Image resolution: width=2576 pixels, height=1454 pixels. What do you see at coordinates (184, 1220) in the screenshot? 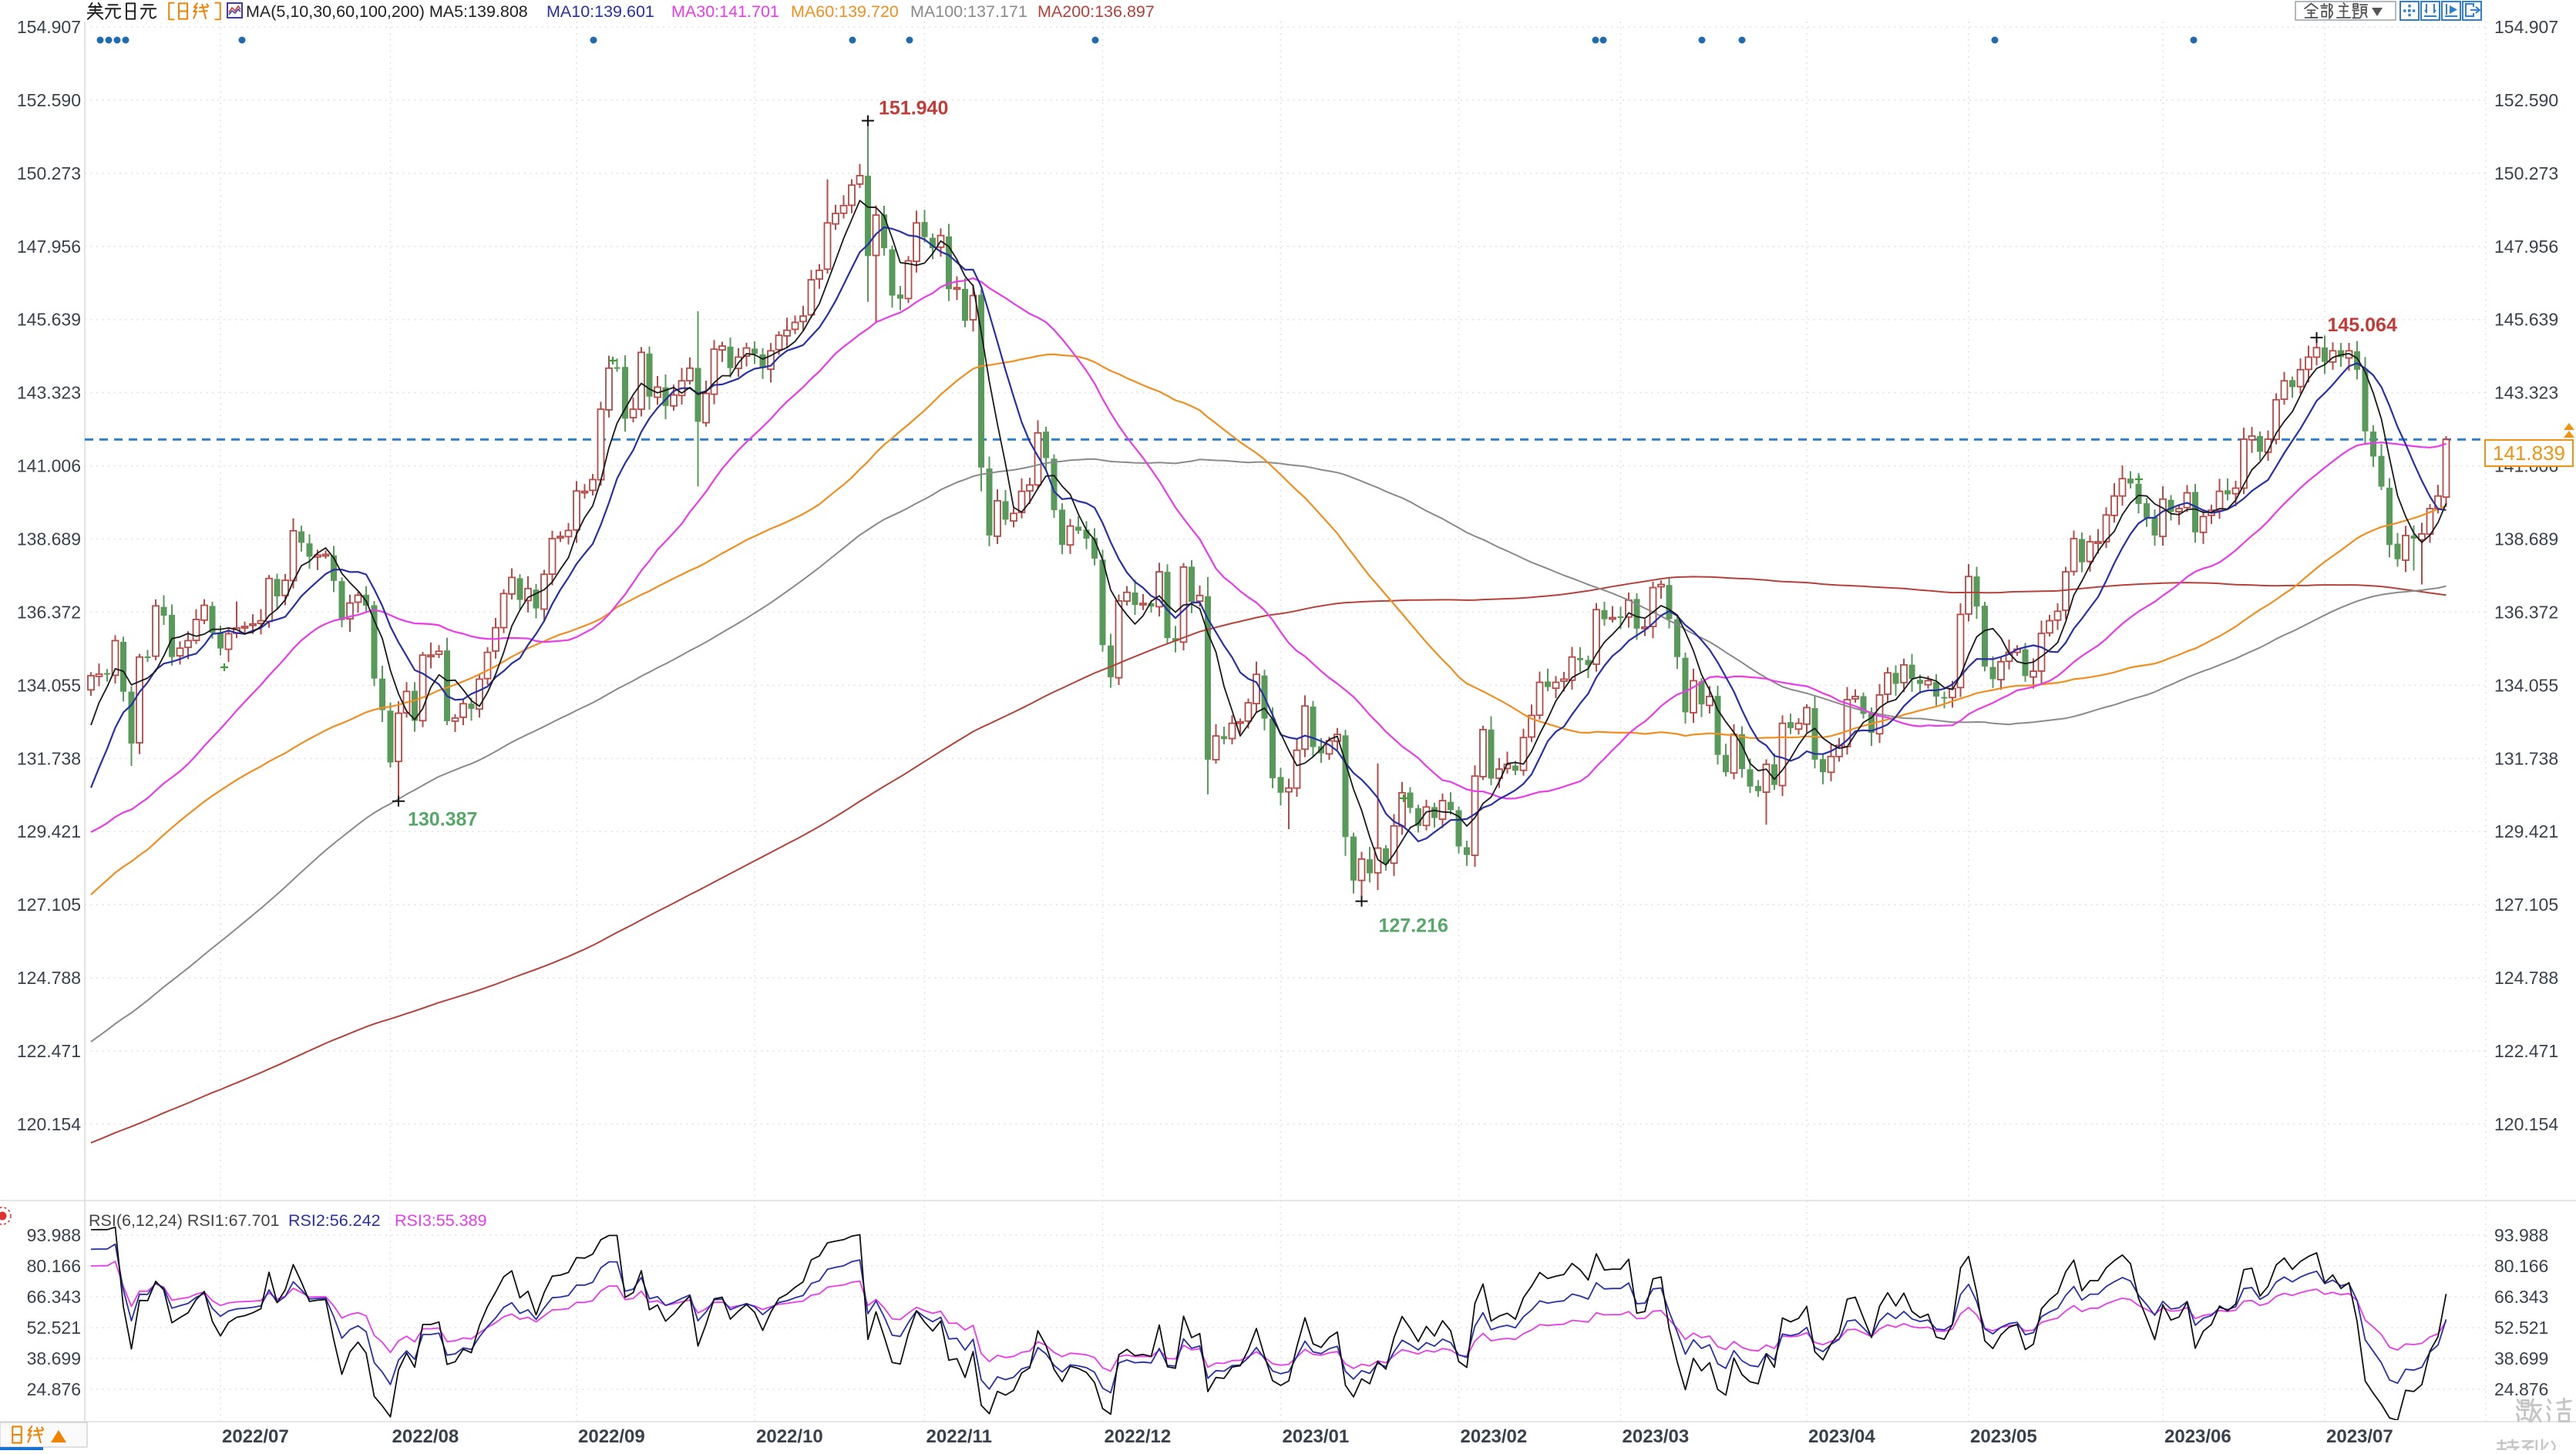
I see `svg-text: RSI(6,12,24) RSI1:67.701` at bounding box center [184, 1220].